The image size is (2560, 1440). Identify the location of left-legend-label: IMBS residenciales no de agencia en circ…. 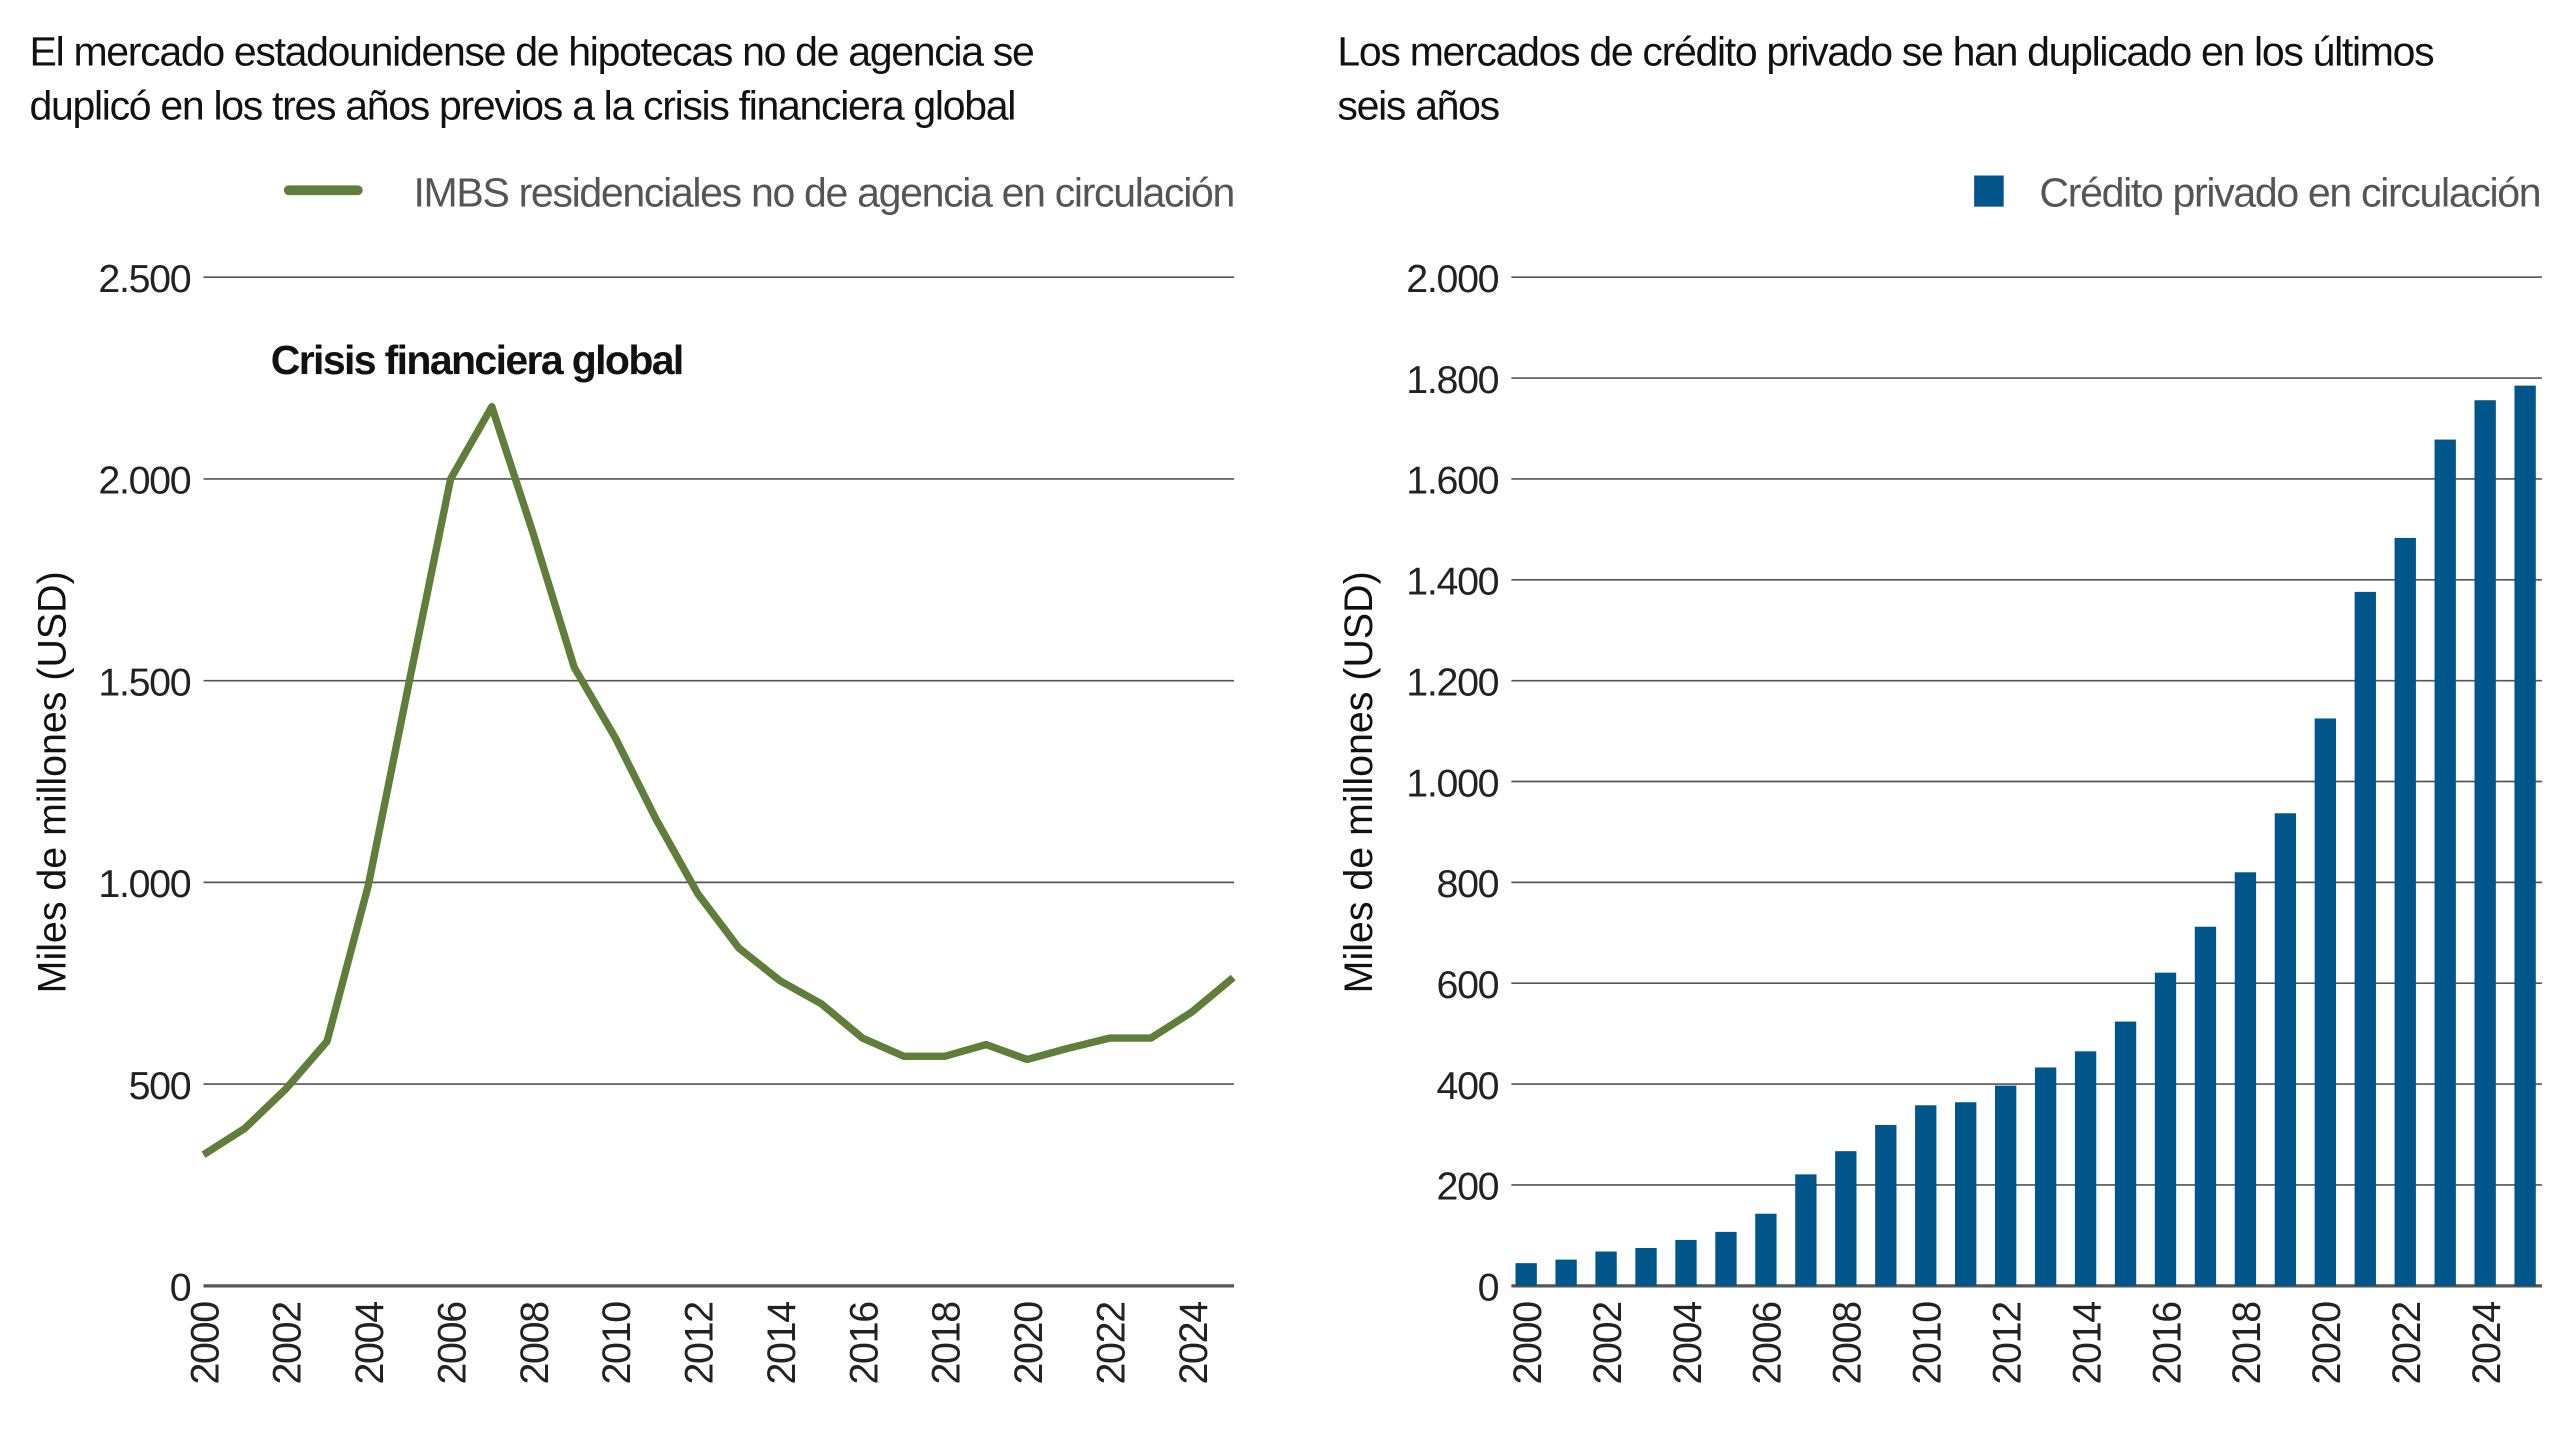
(823, 193).